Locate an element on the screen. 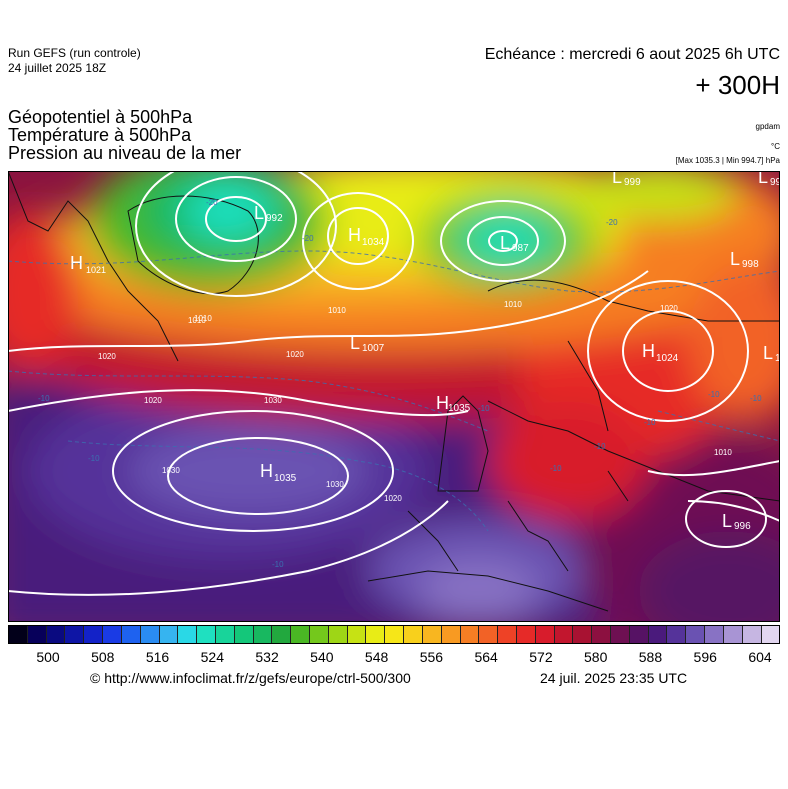 This screenshot has height=789, width=788. pressure-max-min: [Max 1035.3 | Min 994.7] hPa is located at coordinates (727, 160).